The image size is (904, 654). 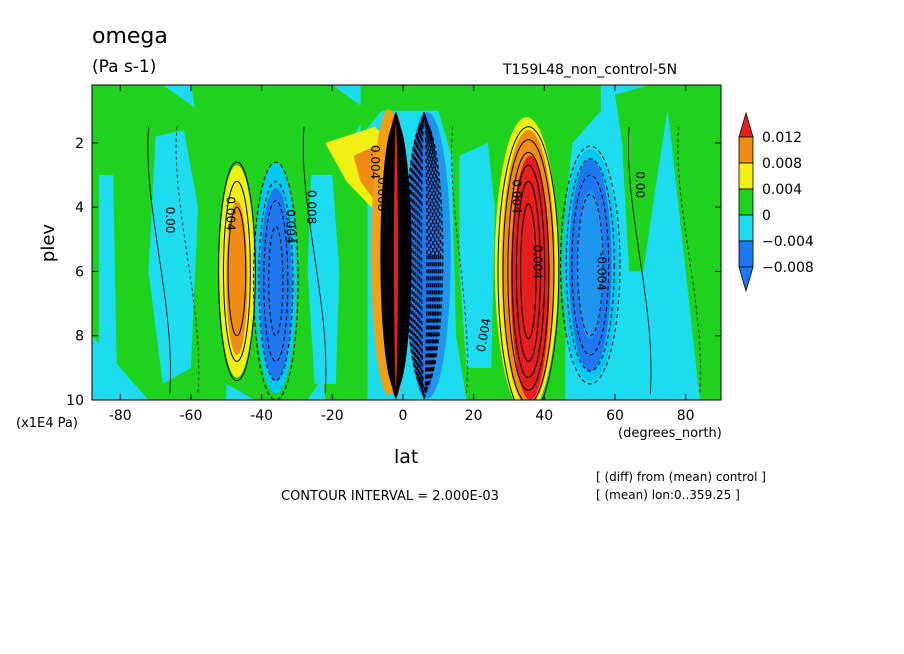 I want to click on x-tick-label-1: -60, so click(x=191, y=416).